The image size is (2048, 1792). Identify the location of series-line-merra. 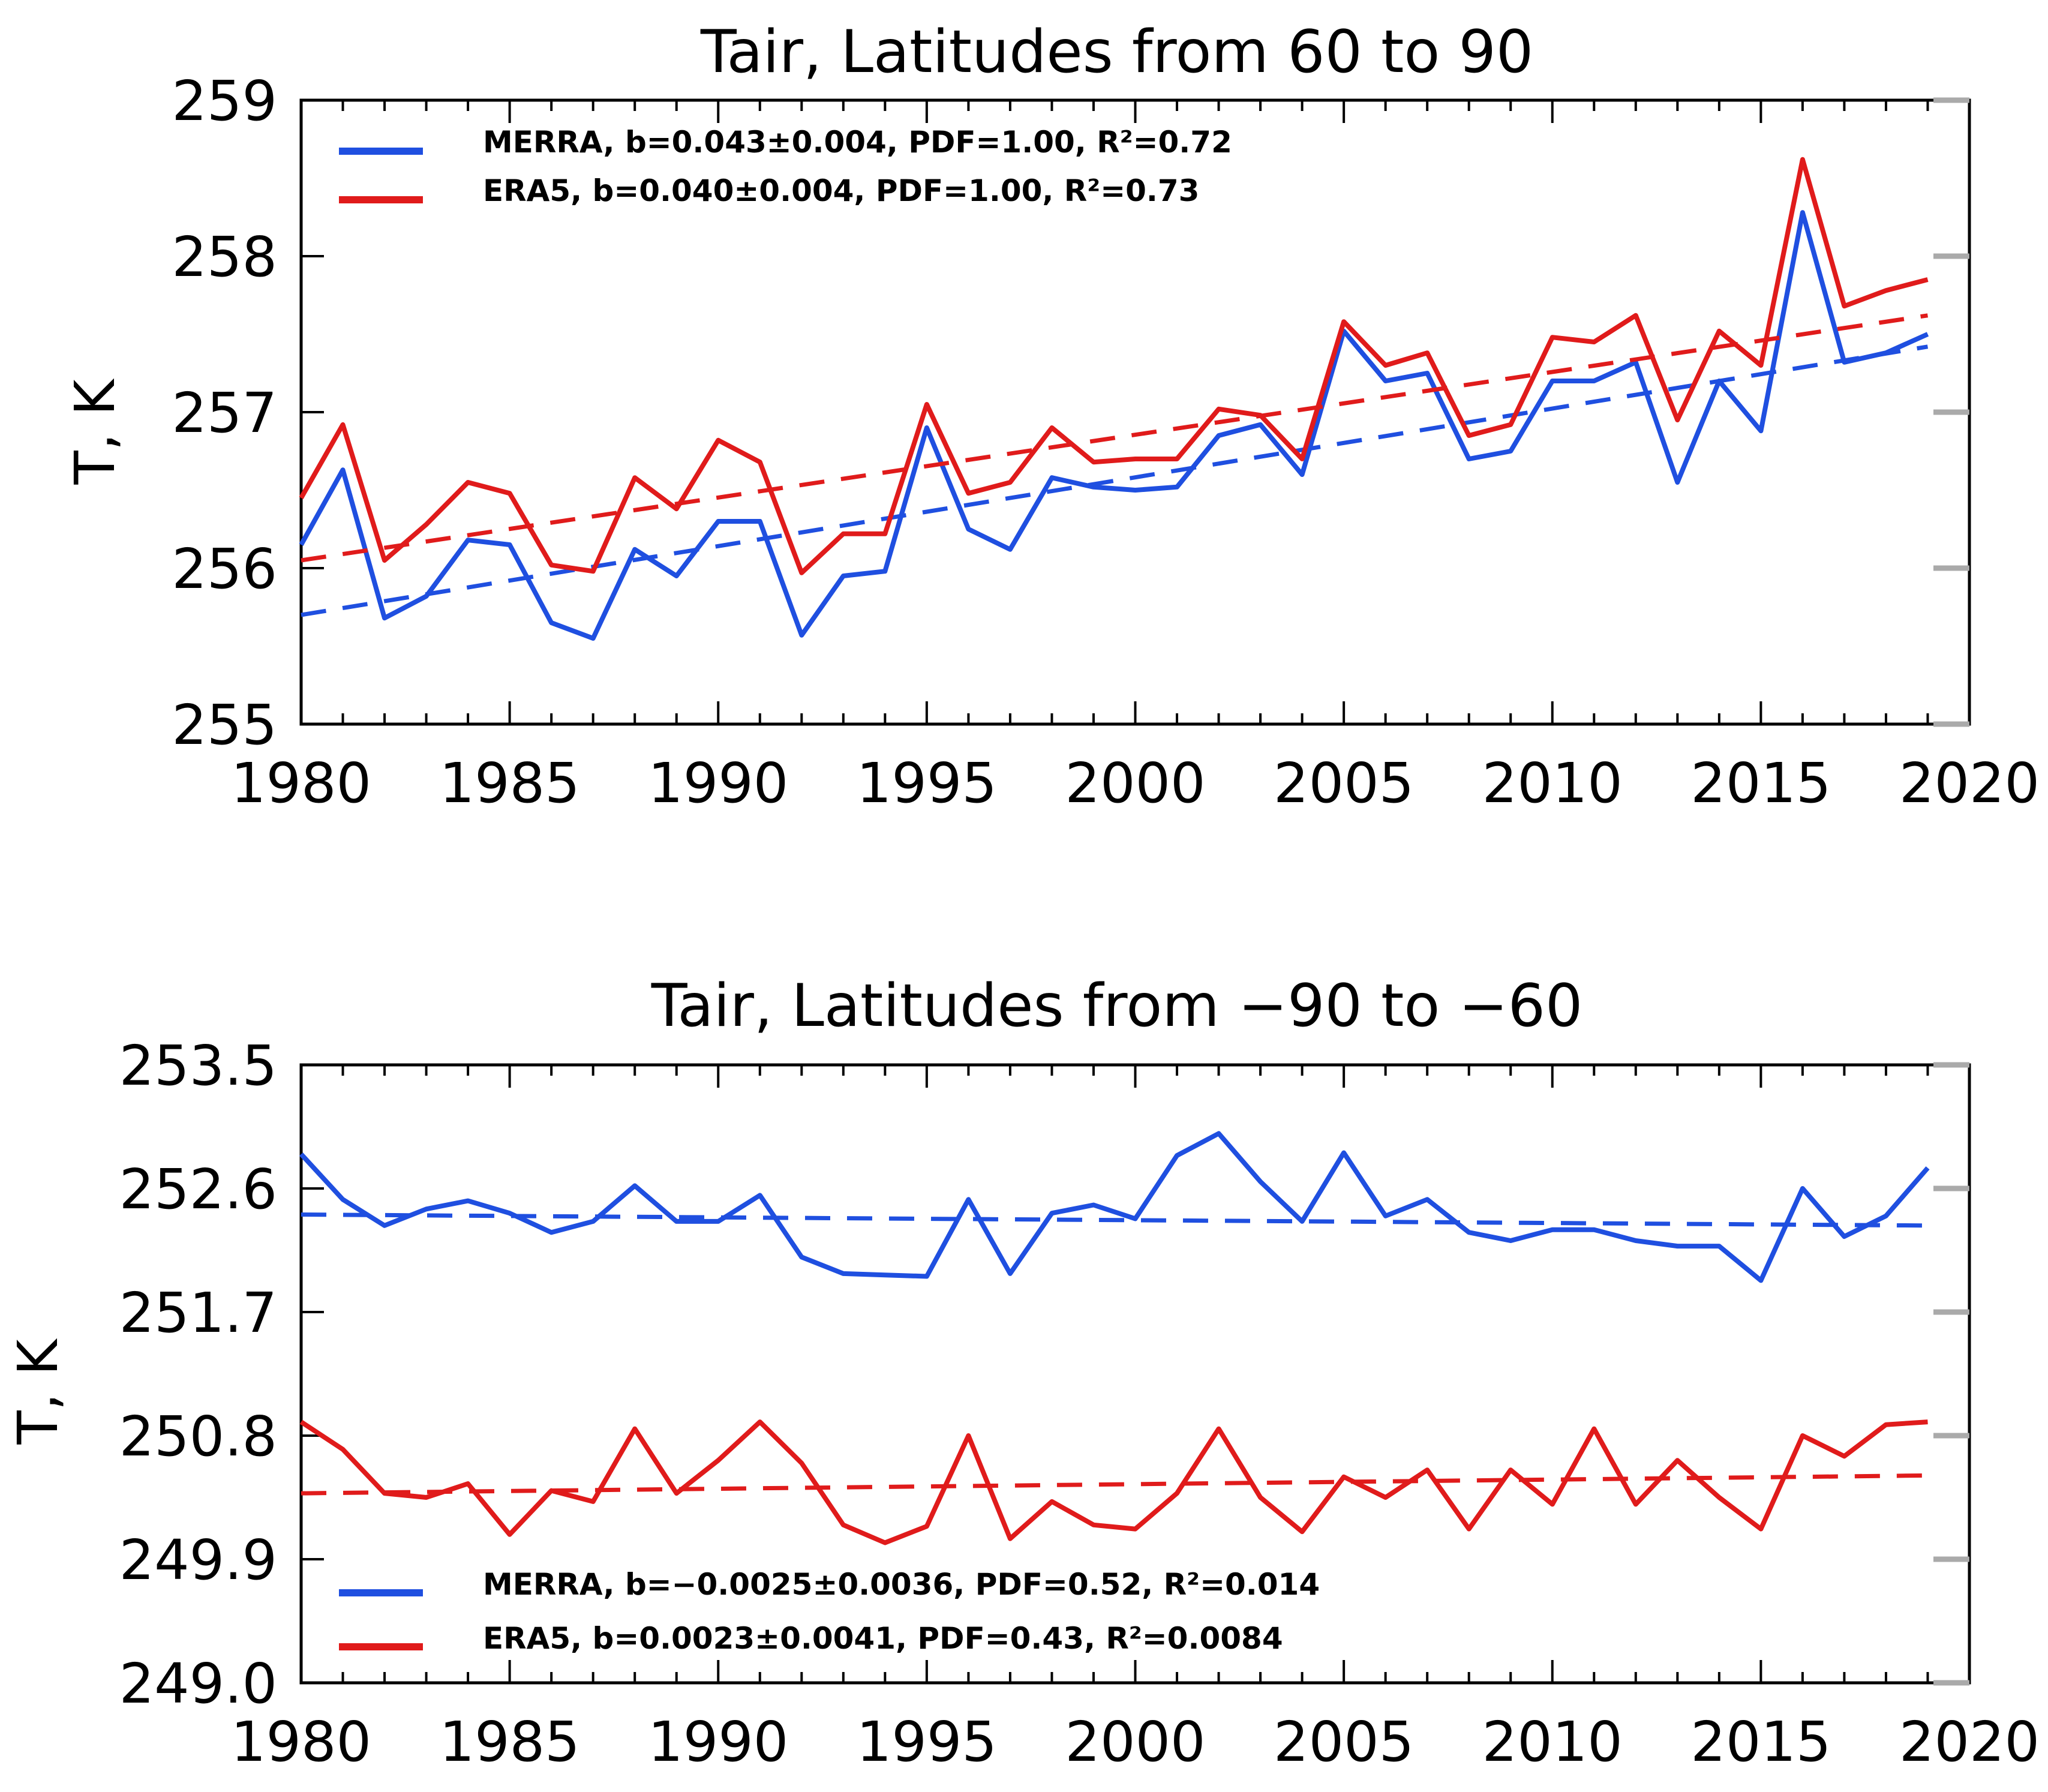
(1114, 1207).